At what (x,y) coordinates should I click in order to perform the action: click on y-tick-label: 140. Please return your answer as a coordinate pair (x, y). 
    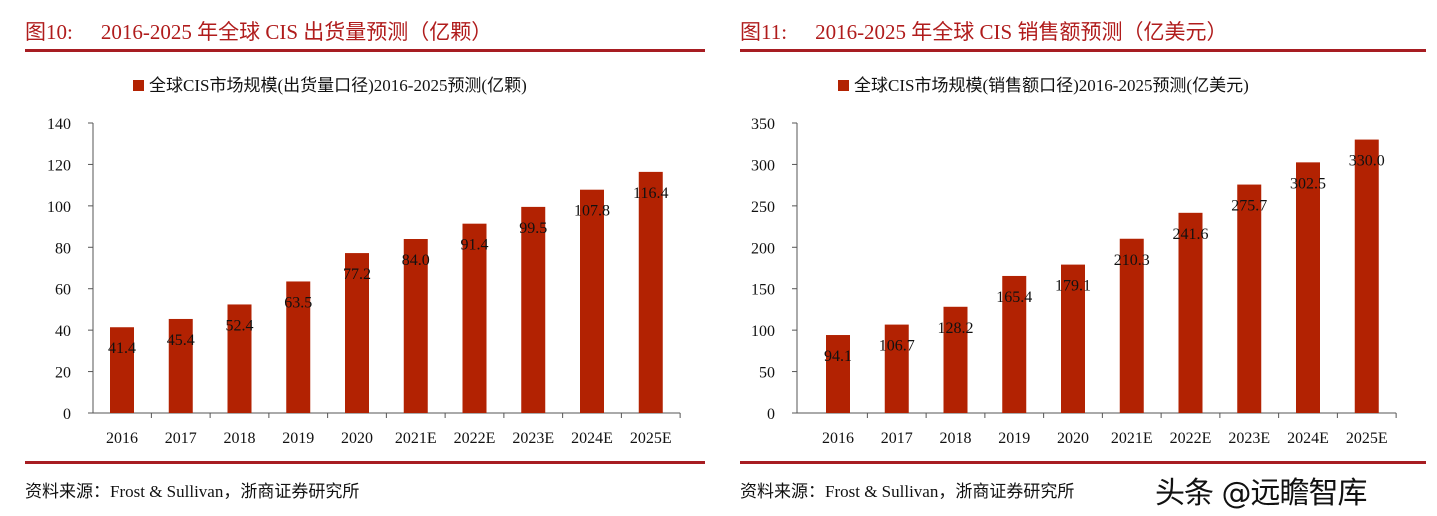
    Looking at the image, I should click on (59, 124).